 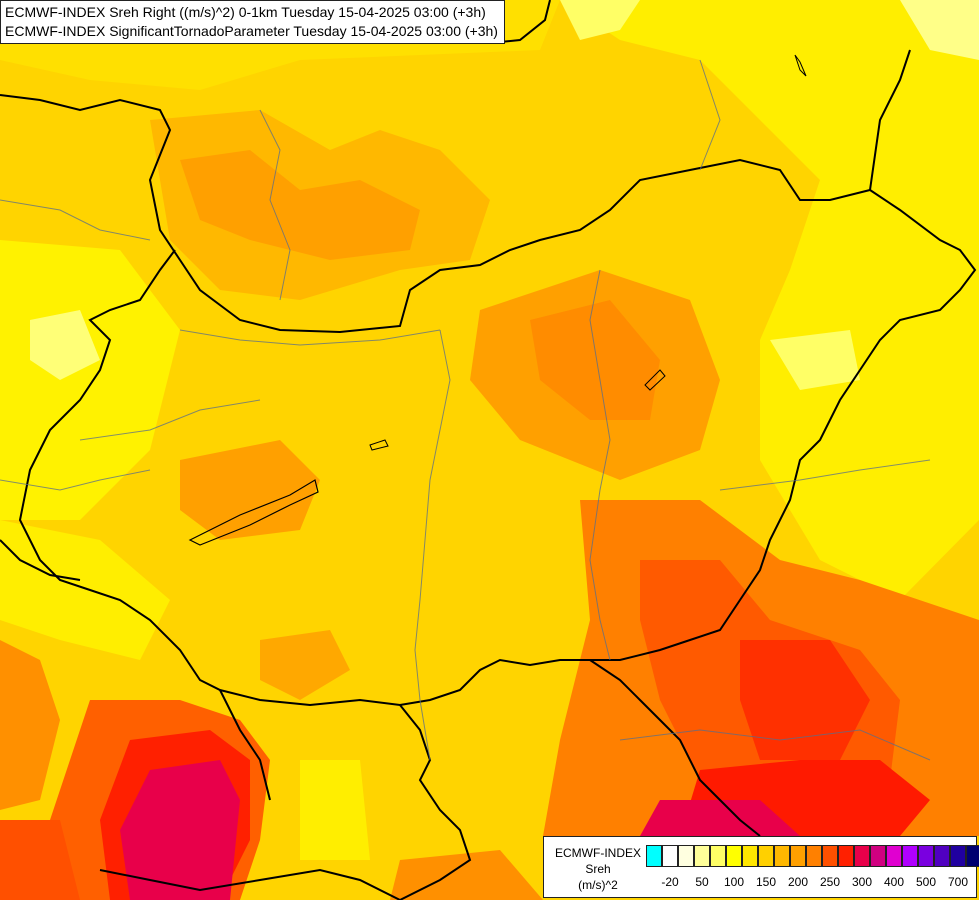 What do you see at coordinates (702, 882) in the screenshot?
I see `legend-tick-label: 50` at bounding box center [702, 882].